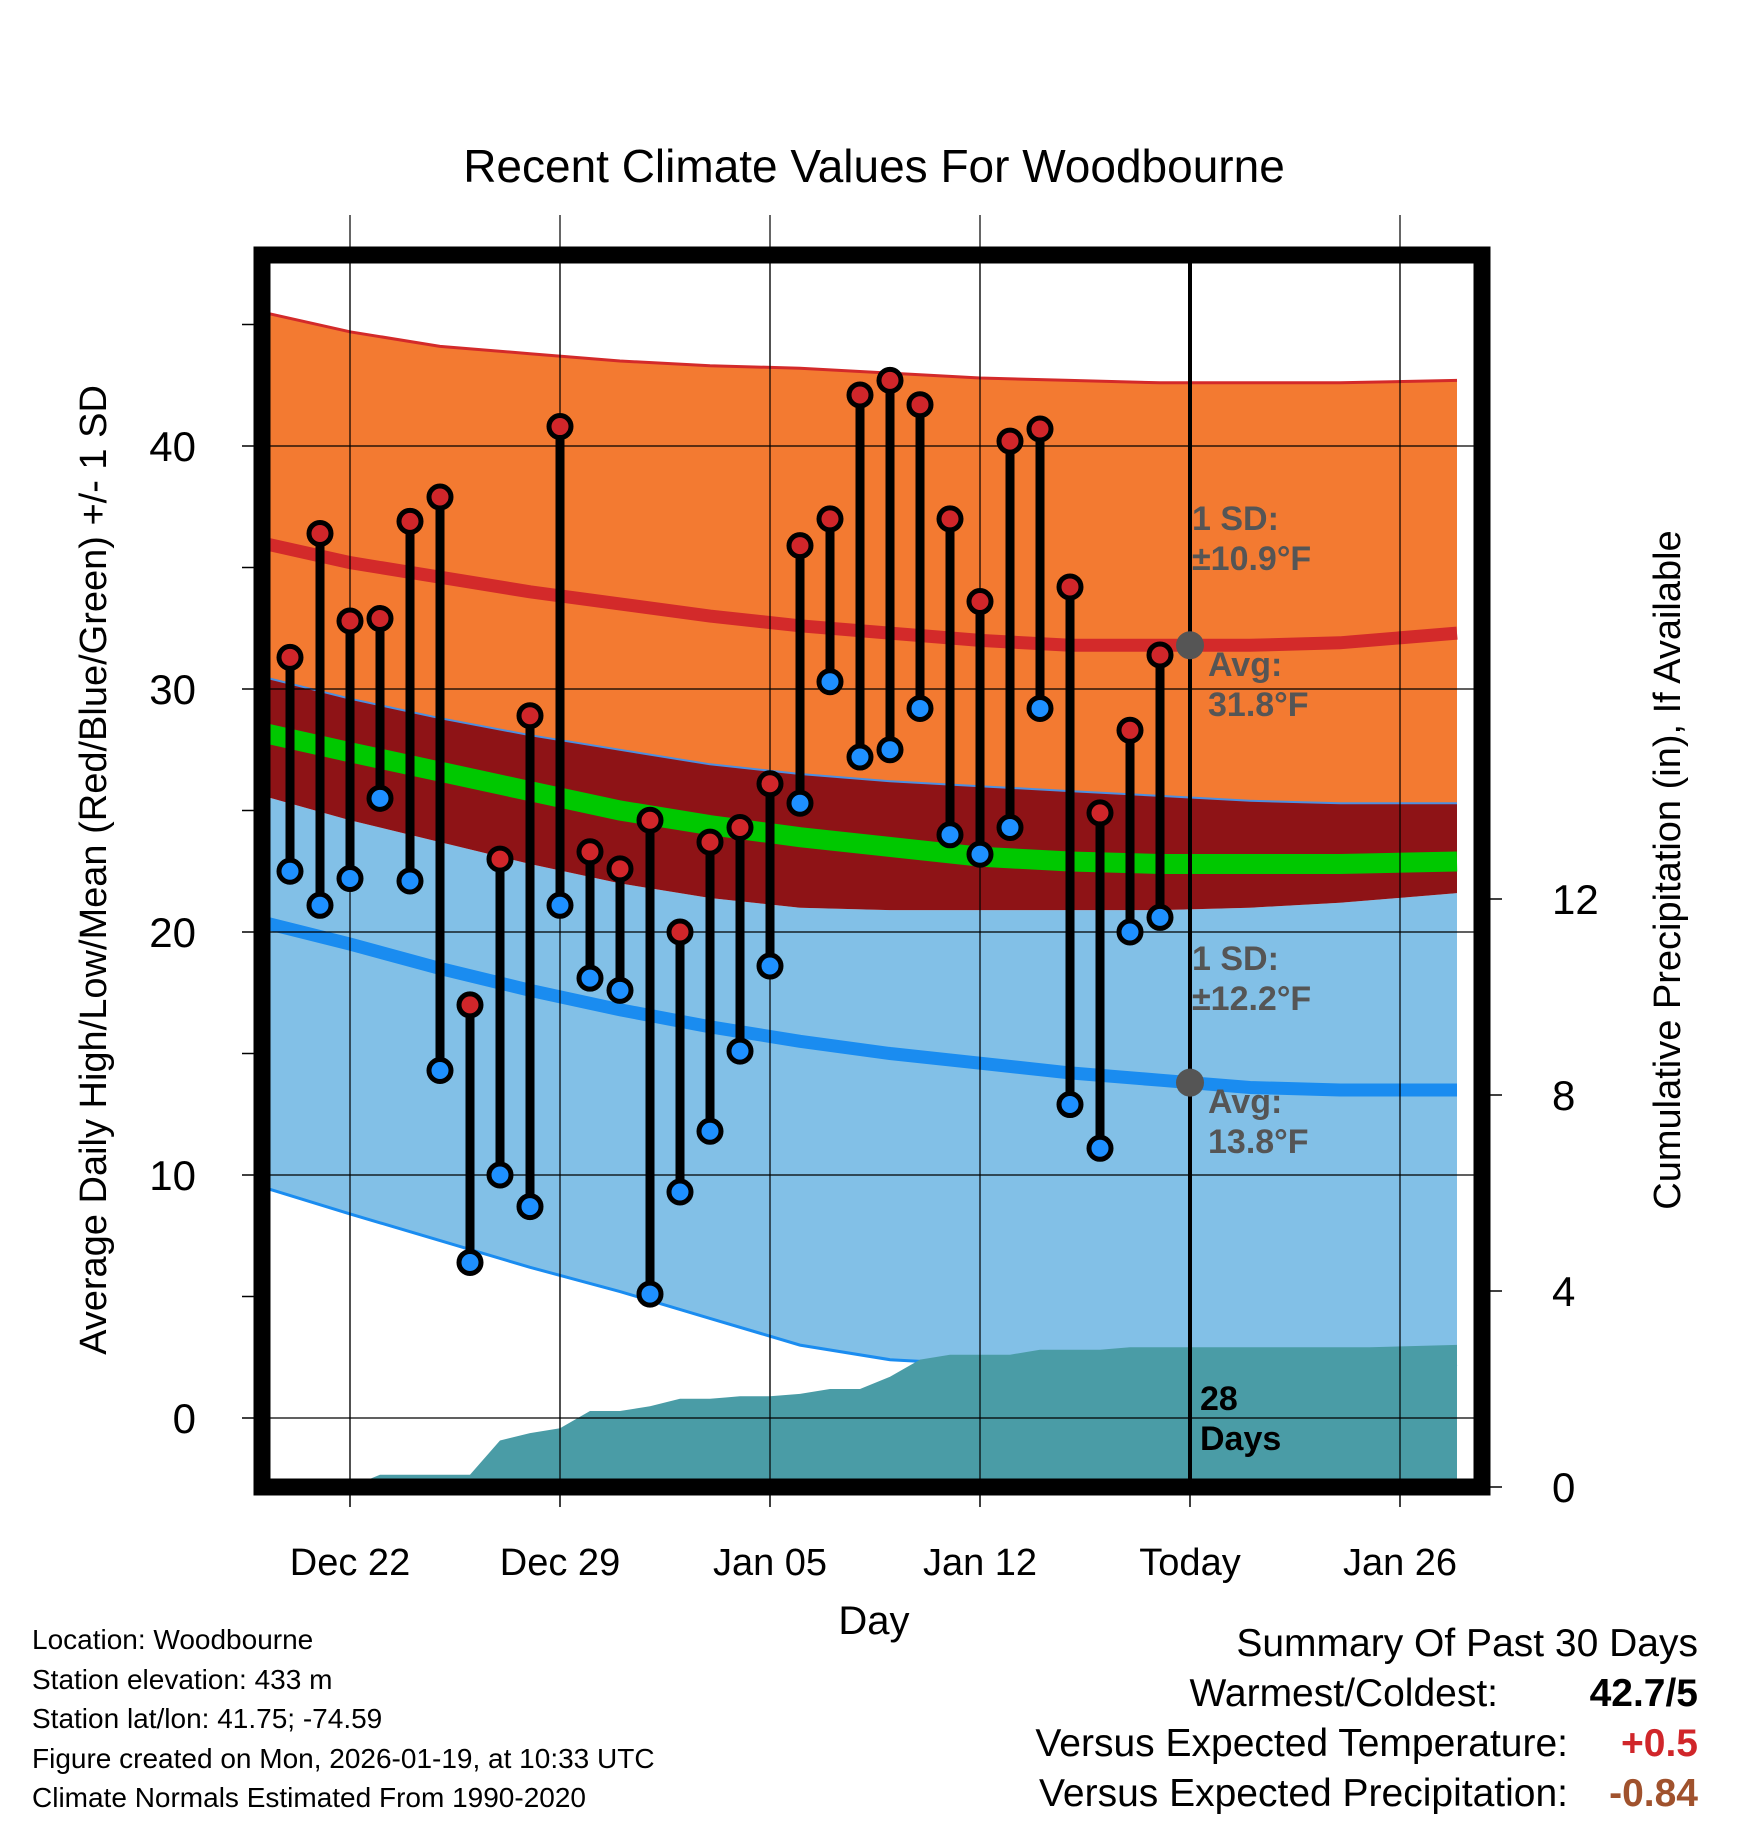 The width and height of the screenshot is (1748, 1828). Describe the element at coordinates (1190, 1082) in the screenshot. I see `today-low-avg-marker` at that location.